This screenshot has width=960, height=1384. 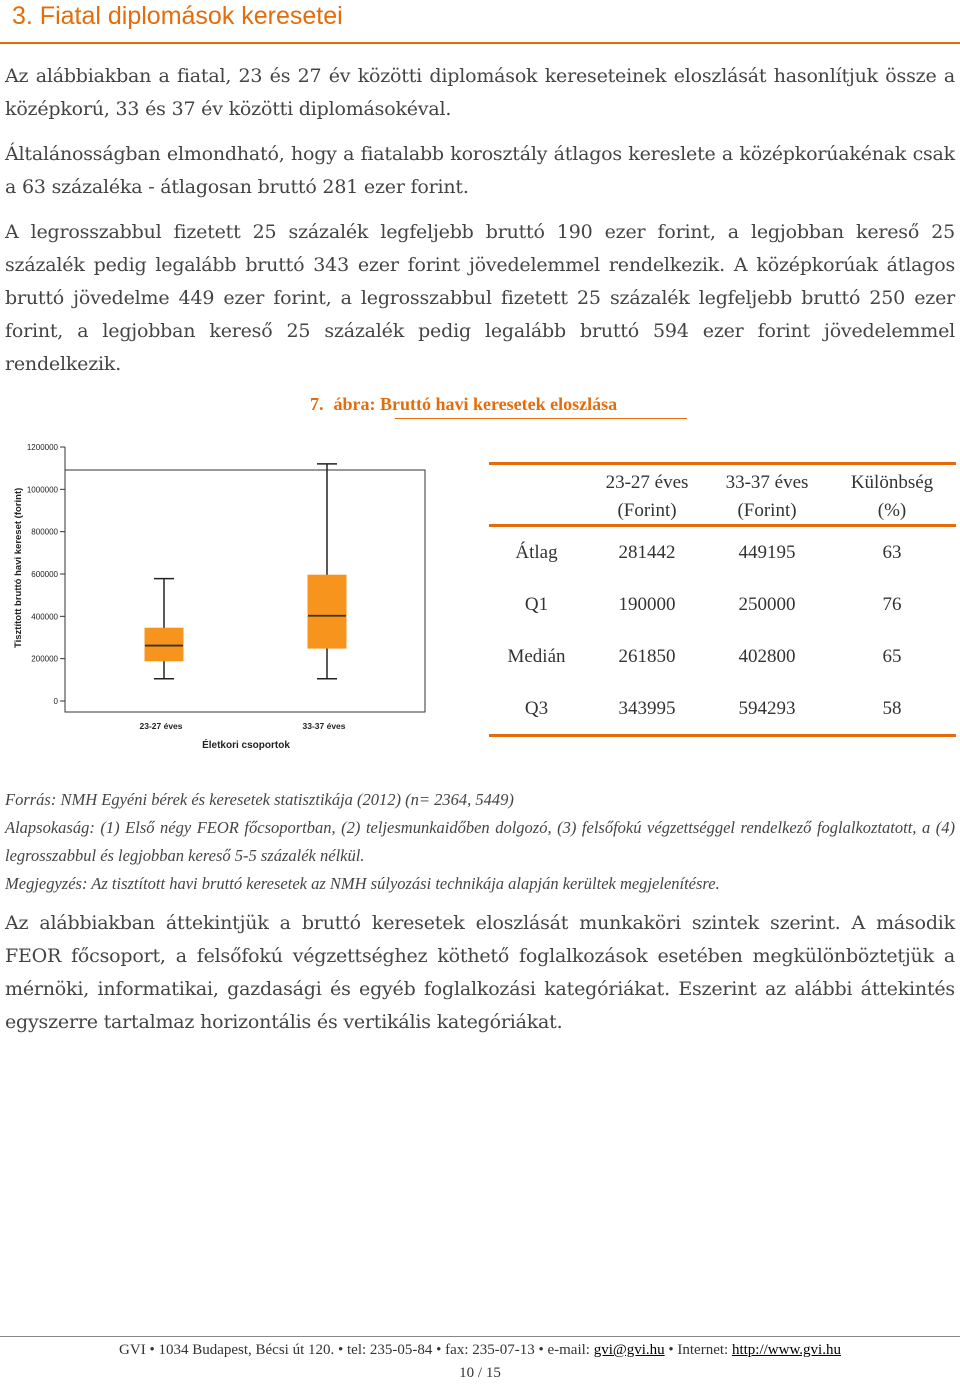 What do you see at coordinates (536, 604) in the screenshot?
I see `table-row-label: Q1` at bounding box center [536, 604].